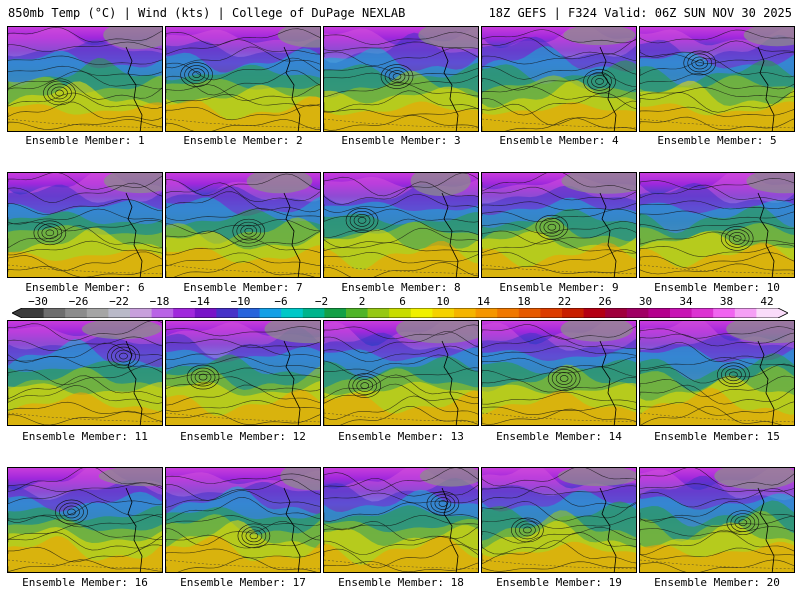  What do you see at coordinates (443, 301) in the screenshot?
I see `colorbar-tick-label: 10` at bounding box center [443, 301].